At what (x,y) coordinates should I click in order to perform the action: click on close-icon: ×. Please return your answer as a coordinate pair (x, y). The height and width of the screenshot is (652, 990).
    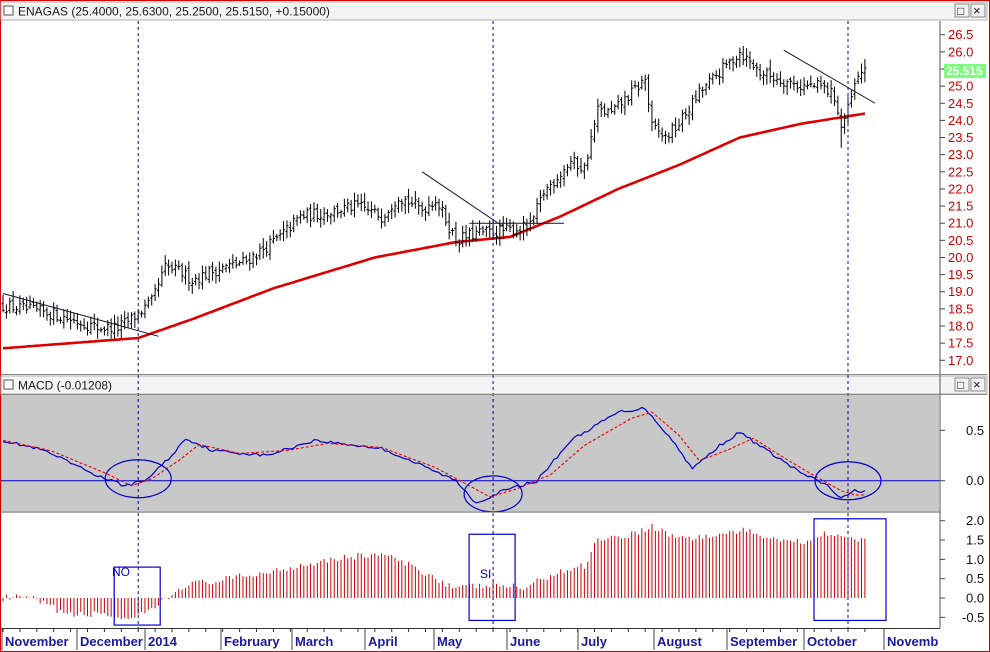
    Looking at the image, I should click on (977, 384).